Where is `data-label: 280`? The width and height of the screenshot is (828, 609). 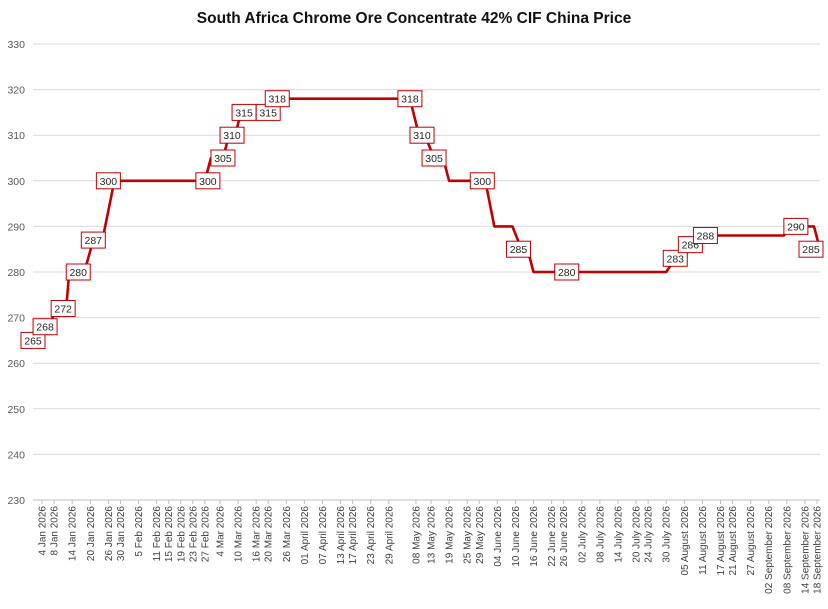
data-label: 280 is located at coordinates (78, 272).